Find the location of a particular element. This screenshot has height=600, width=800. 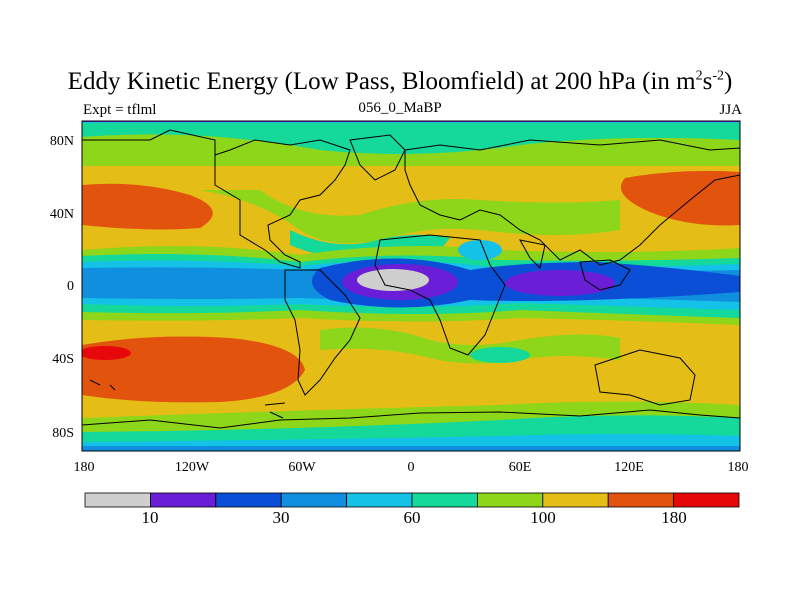

colorbar-label-180: 180 is located at coordinates (674, 517).